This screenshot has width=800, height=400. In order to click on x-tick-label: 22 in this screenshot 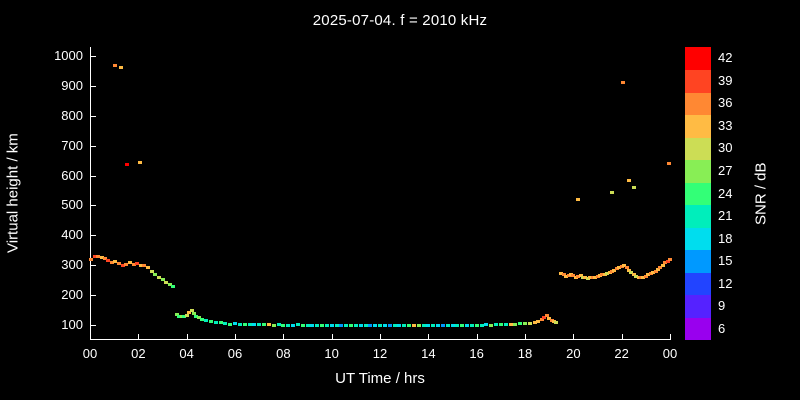, I will do `click(621, 353)`.